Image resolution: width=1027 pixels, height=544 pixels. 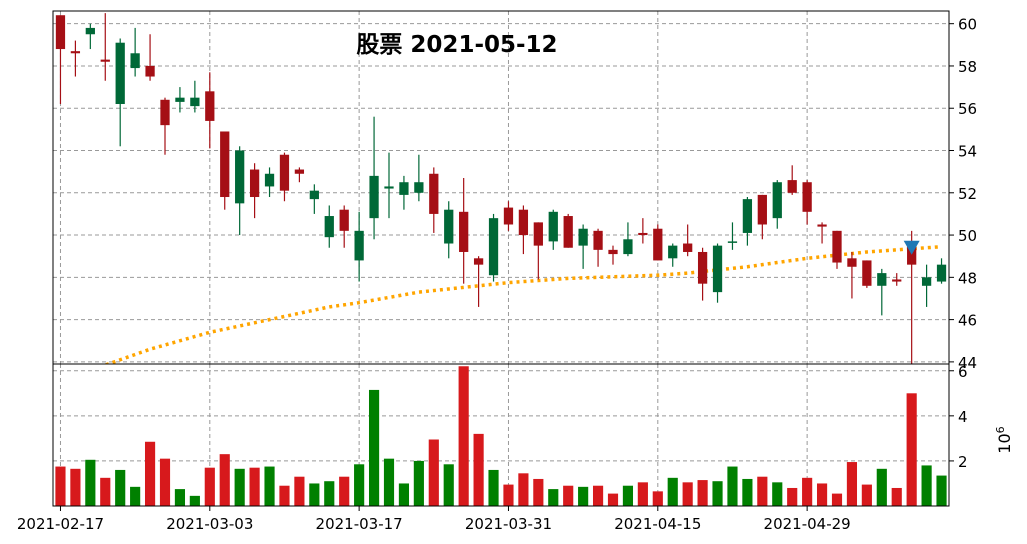 What do you see at coordinates (967, 152) in the screenshot?
I see `price-y-tick-label: 54` at bounding box center [967, 152].